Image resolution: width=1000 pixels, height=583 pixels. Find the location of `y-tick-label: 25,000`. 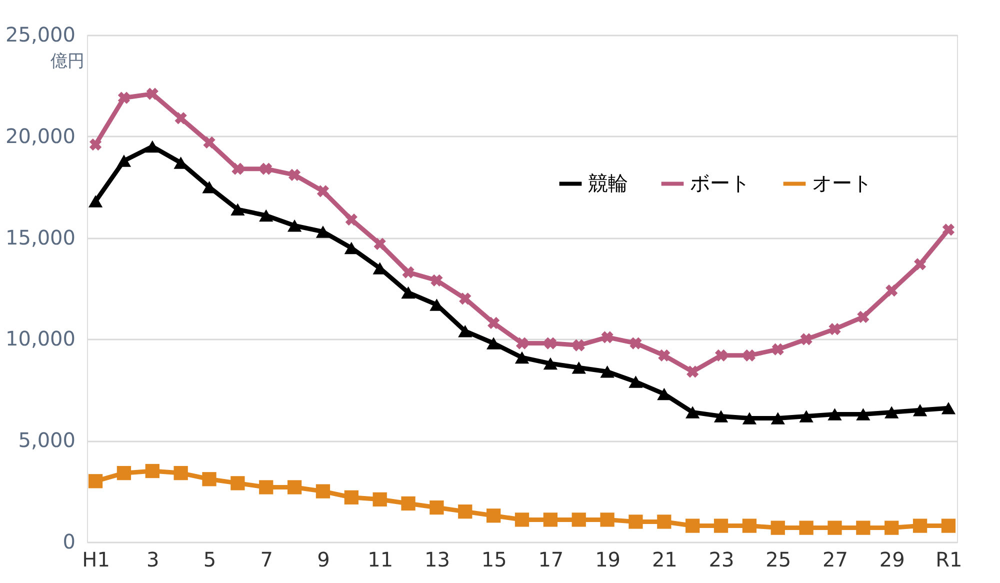

y-tick-label: 25,000 is located at coordinates (41, 34).